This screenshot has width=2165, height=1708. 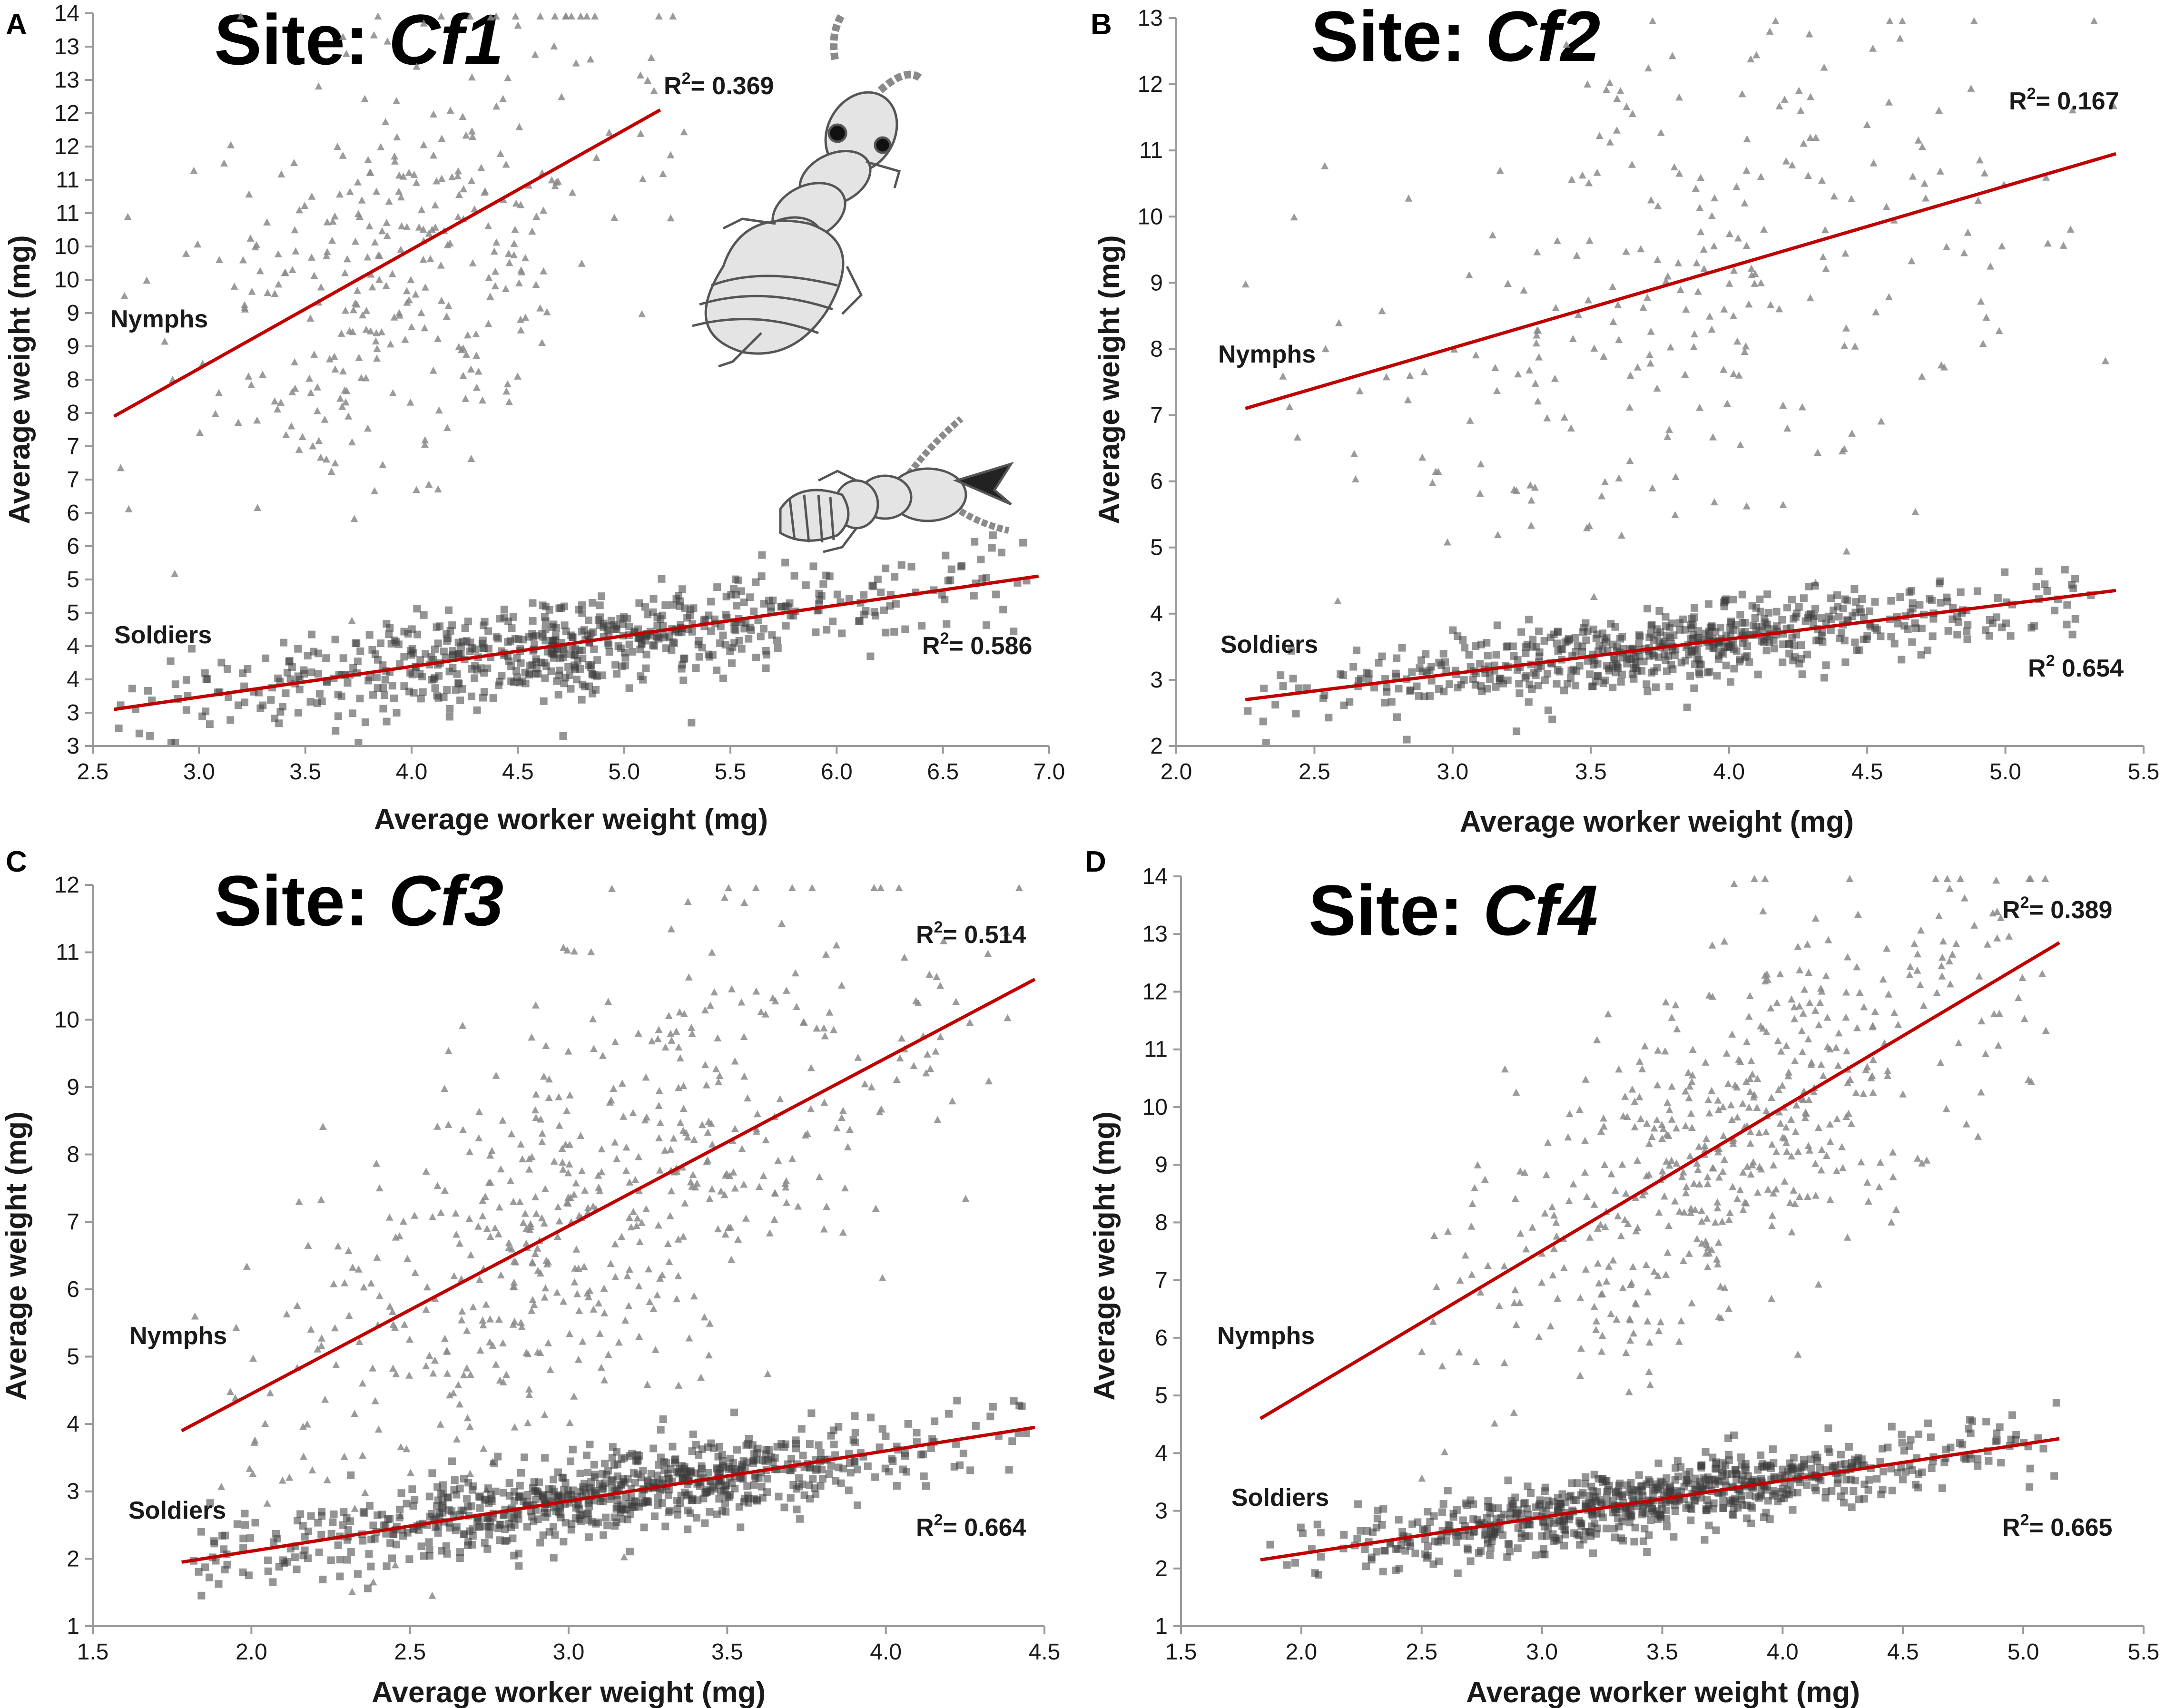 I want to click on y-tick-label: 8, so click(x=73, y=1155).